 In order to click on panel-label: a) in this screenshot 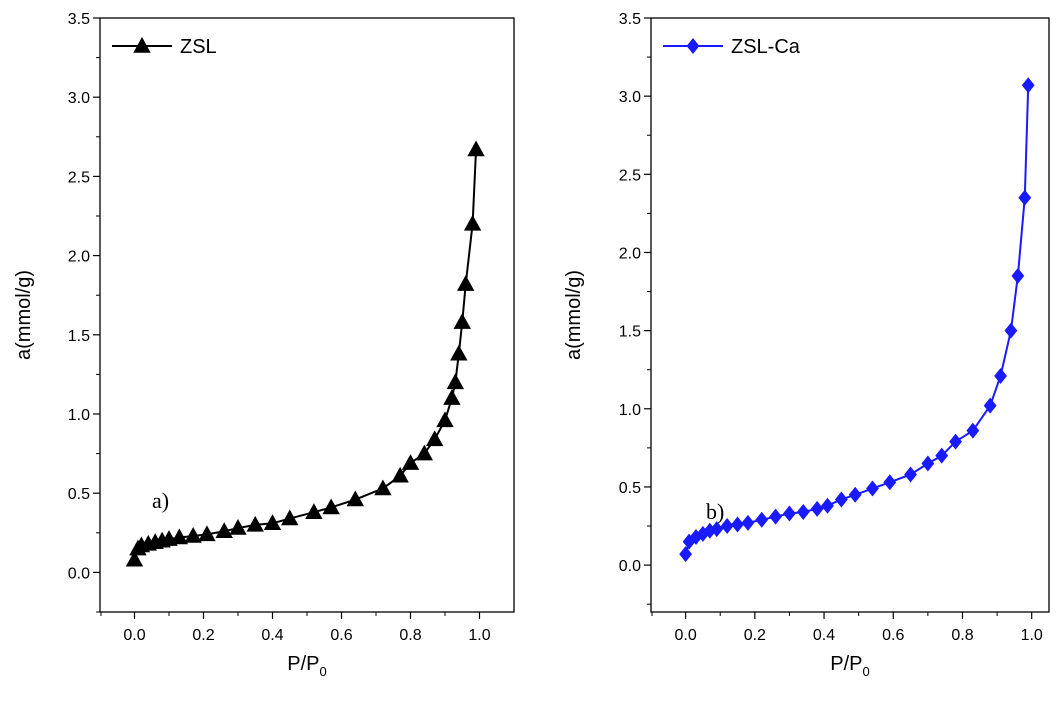, I will do `click(160, 500)`.